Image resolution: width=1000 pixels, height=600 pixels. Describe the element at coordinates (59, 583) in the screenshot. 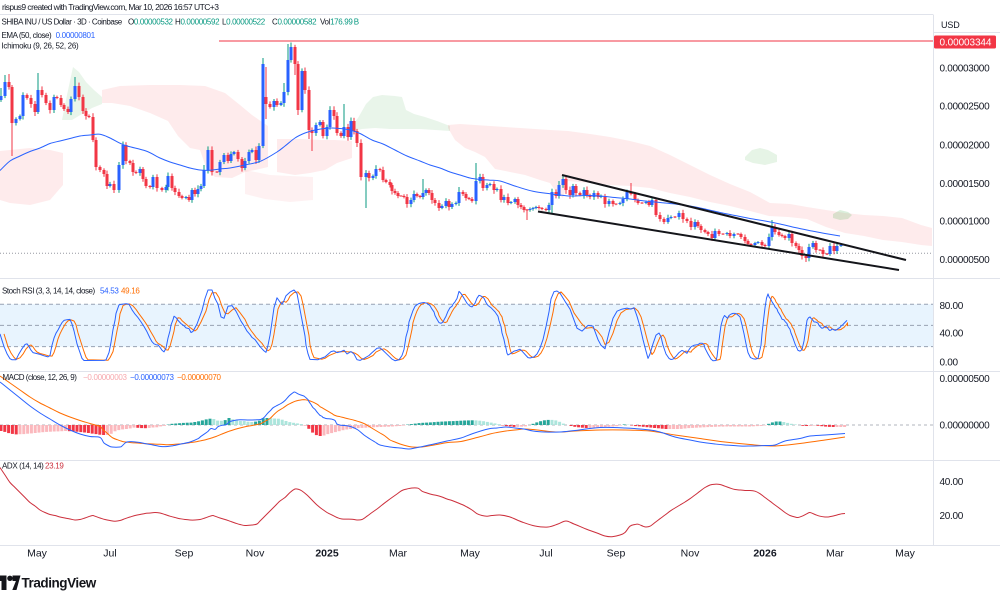

I see `svg-text: TradingView` at that location.